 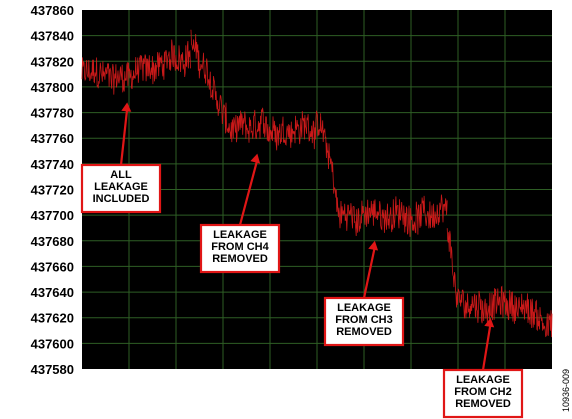 I want to click on y-tick-label: 437760, so click(x=52, y=138).